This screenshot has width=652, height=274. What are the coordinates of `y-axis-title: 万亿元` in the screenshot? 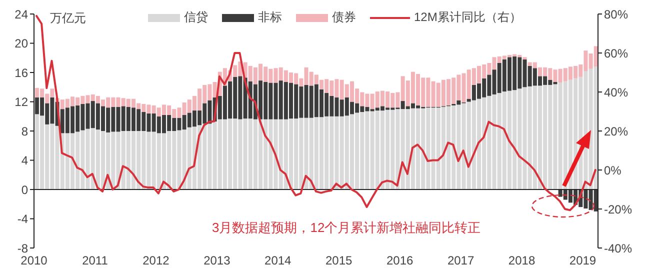 It's located at (68, 18).